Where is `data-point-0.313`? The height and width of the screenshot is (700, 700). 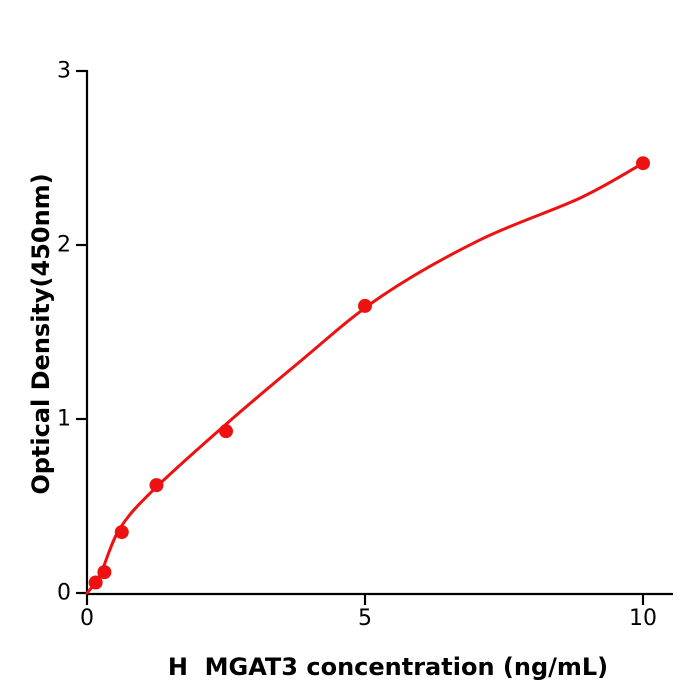
data-point-0.313 is located at coordinates (104, 572).